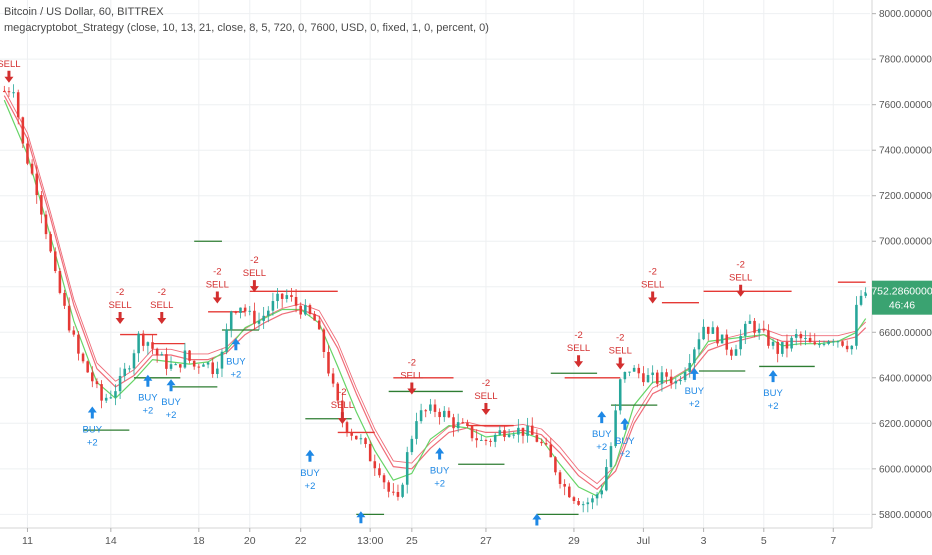  Describe the element at coordinates (899, 292) in the screenshot. I see `current-price-value: 6752.28600000` at that location.